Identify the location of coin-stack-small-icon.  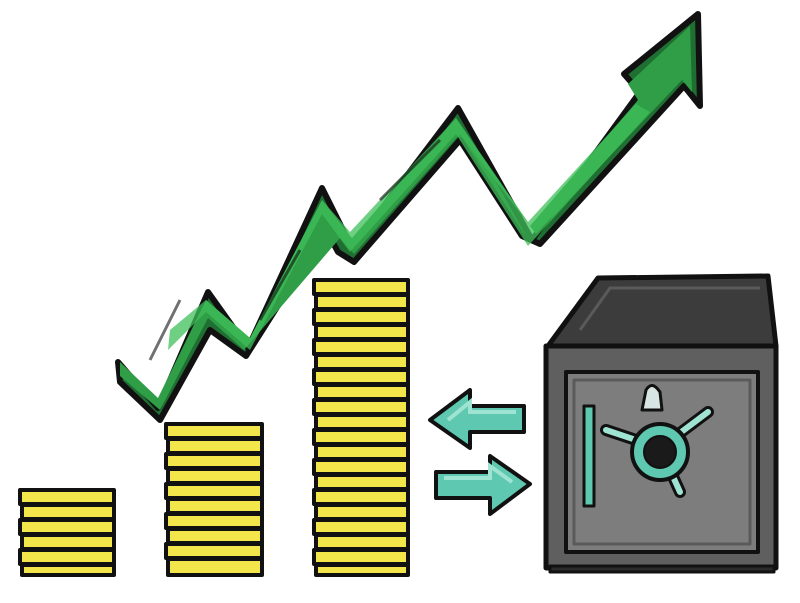
(67, 532).